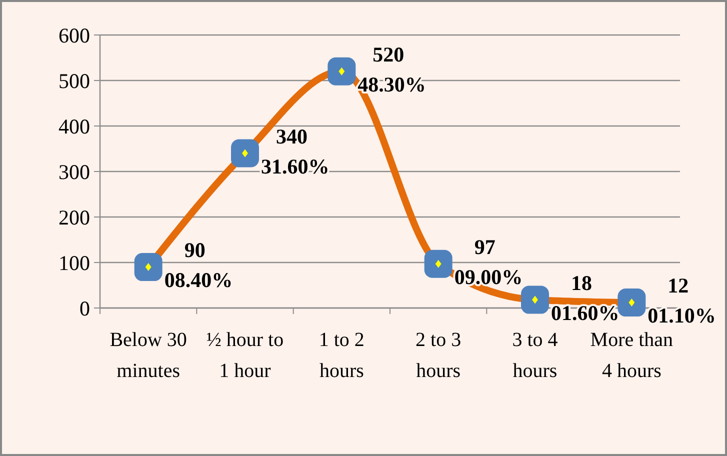 The image size is (727, 456). I want to click on x-tick-label: 2 to 3 hours, so click(439, 355).